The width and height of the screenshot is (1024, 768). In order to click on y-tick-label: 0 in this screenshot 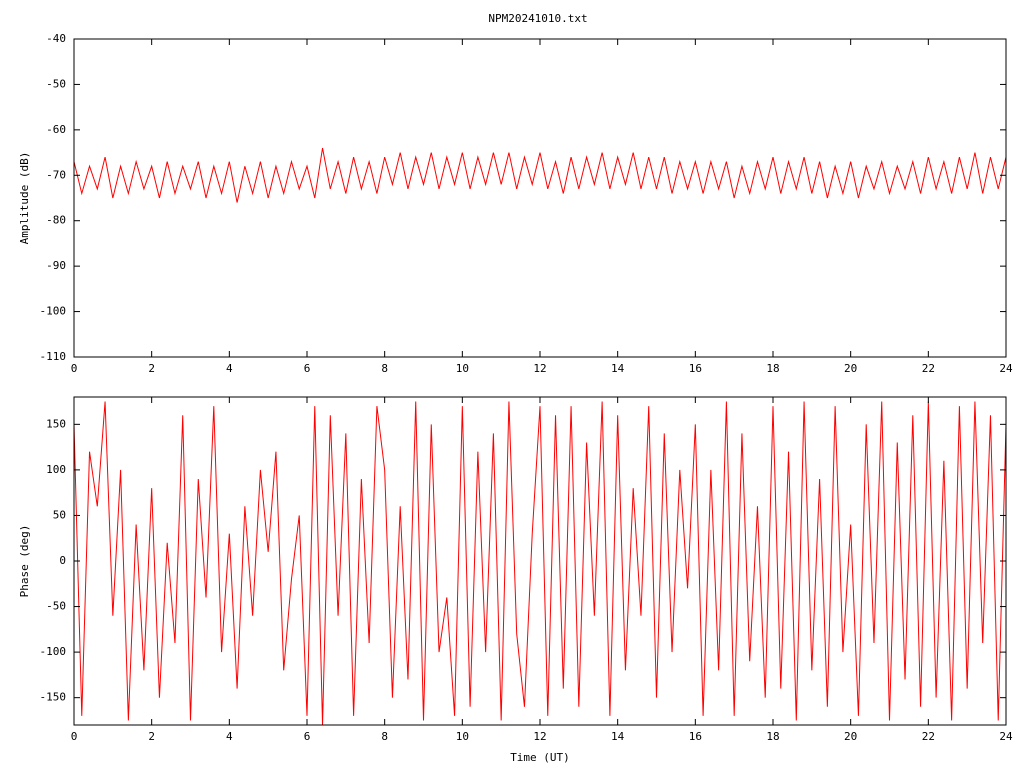, I will do `click(62, 560)`.